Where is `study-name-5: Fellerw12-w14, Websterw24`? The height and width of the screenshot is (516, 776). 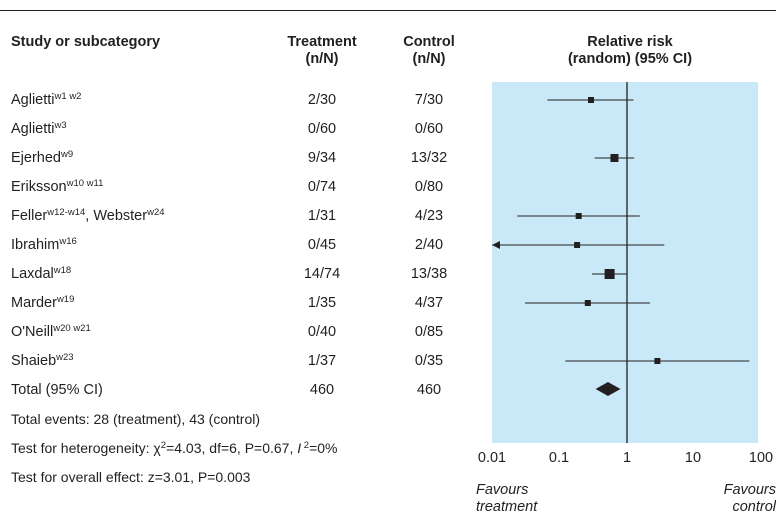 study-name-5: Fellerw12-w14, Websterw24 is located at coordinates (88, 215).